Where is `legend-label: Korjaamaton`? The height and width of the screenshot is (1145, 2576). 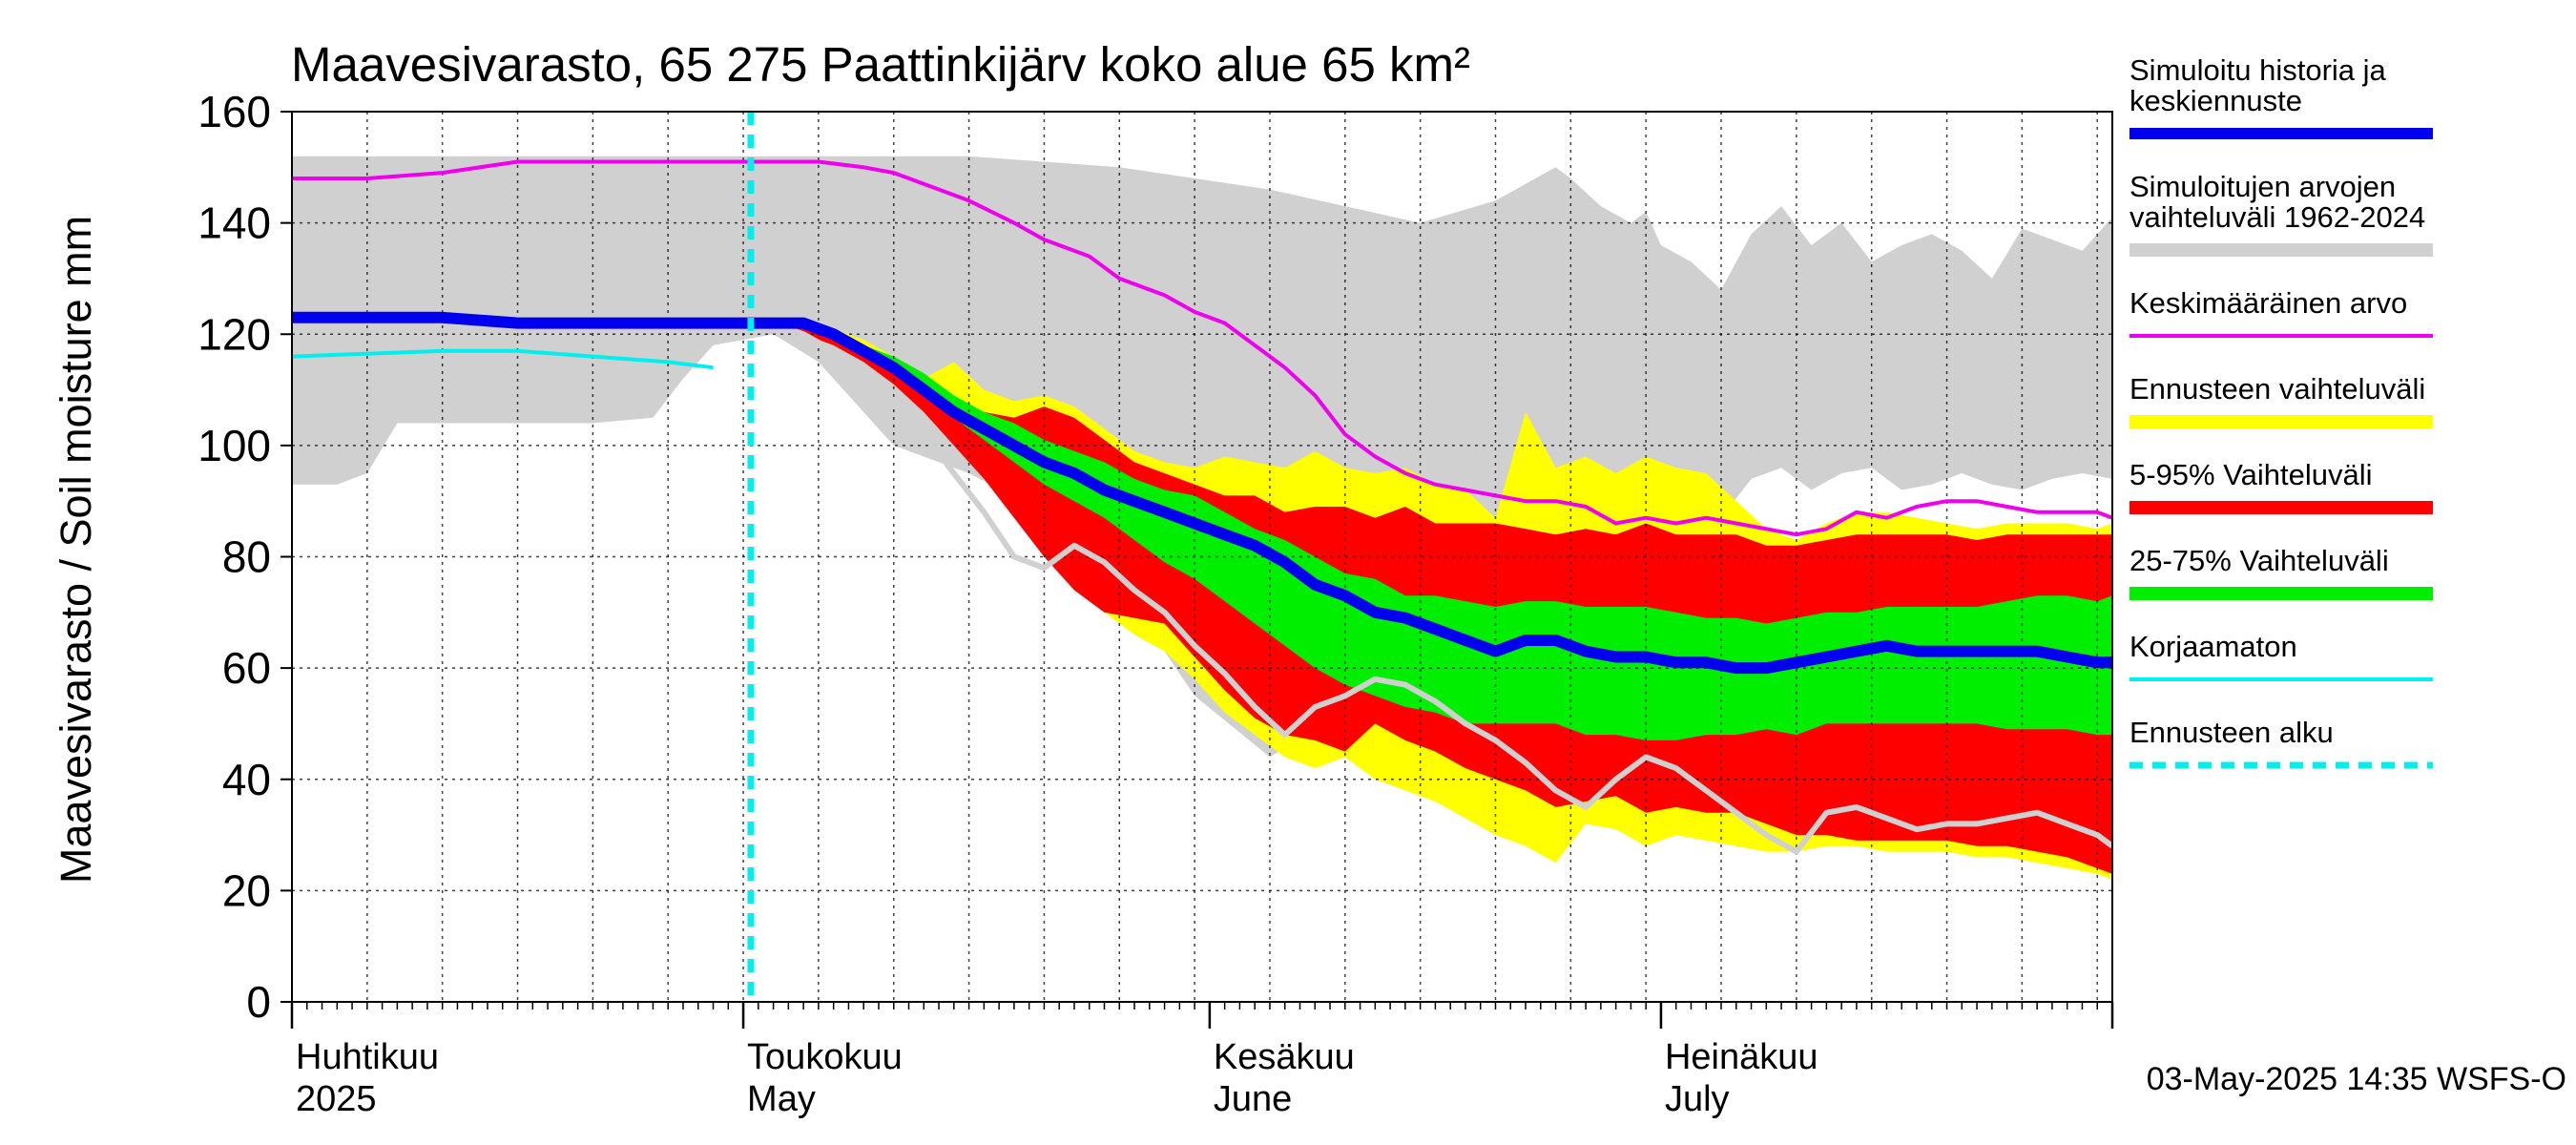
legend-label: Korjaamaton is located at coordinates (2213, 646).